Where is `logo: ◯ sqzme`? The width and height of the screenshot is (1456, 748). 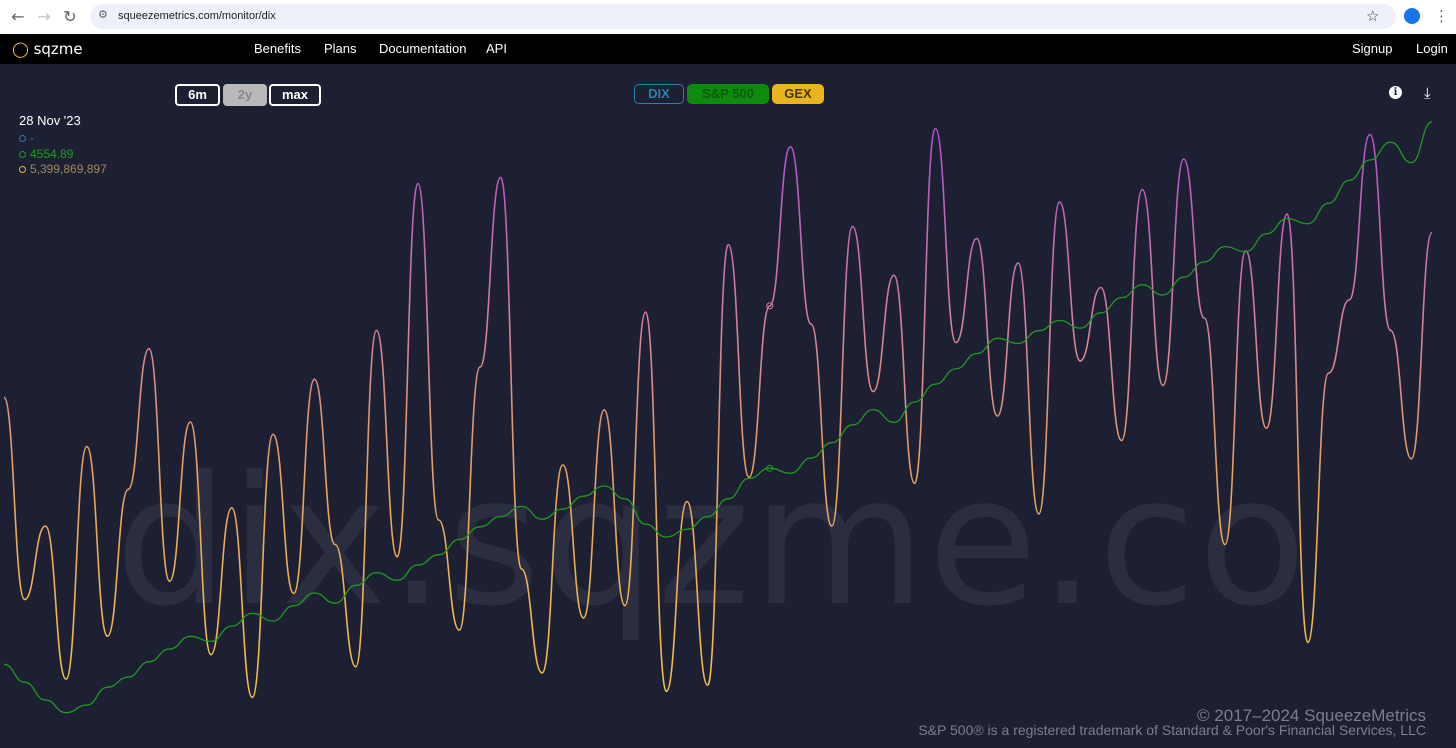 logo: ◯ sqzme is located at coordinates (47, 49).